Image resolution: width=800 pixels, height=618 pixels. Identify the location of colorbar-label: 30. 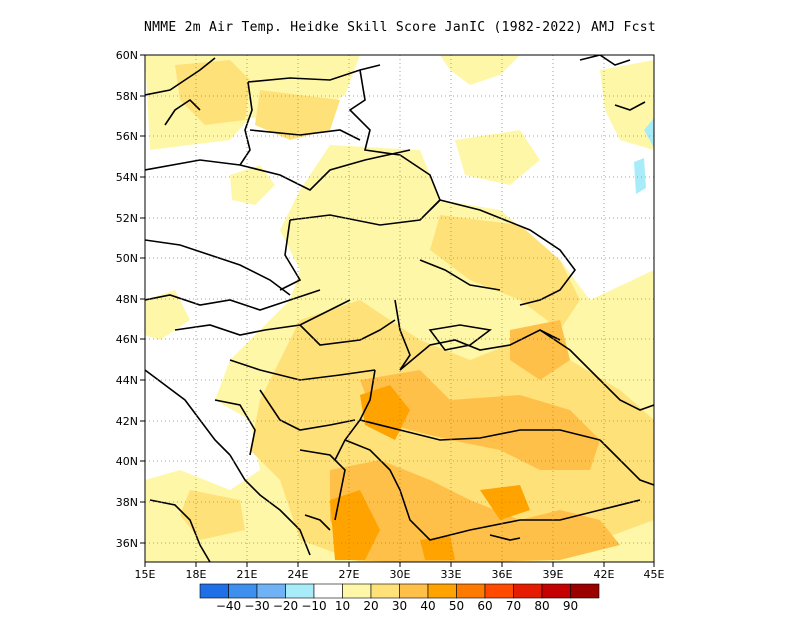
(399, 606).